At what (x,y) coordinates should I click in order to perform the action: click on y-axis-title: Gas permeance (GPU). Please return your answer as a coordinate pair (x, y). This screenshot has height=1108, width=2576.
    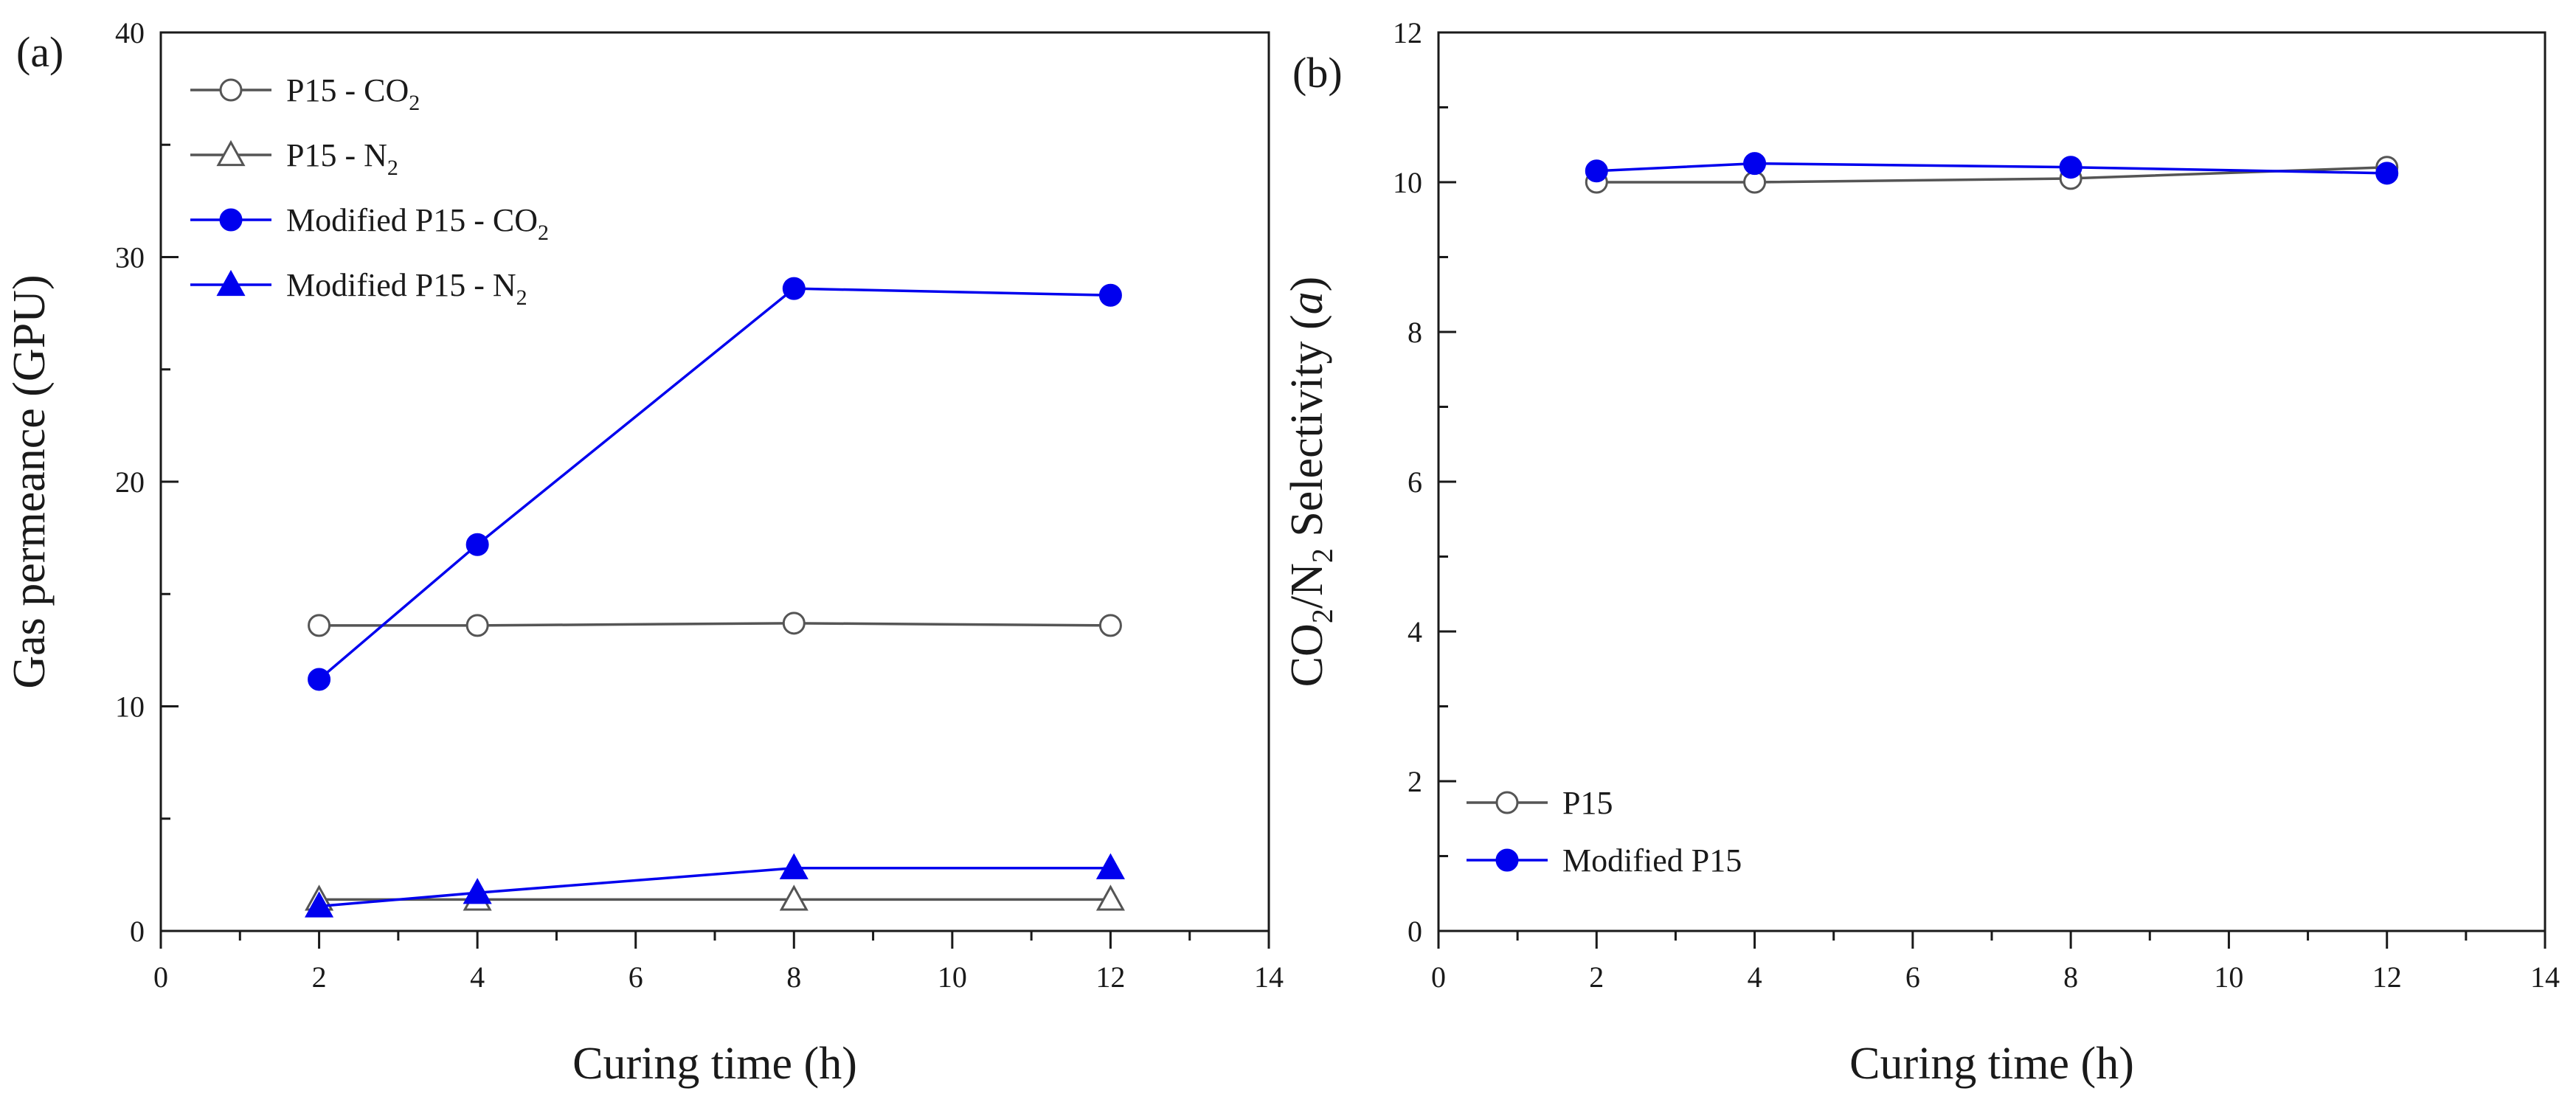
    Looking at the image, I should click on (30, 481).